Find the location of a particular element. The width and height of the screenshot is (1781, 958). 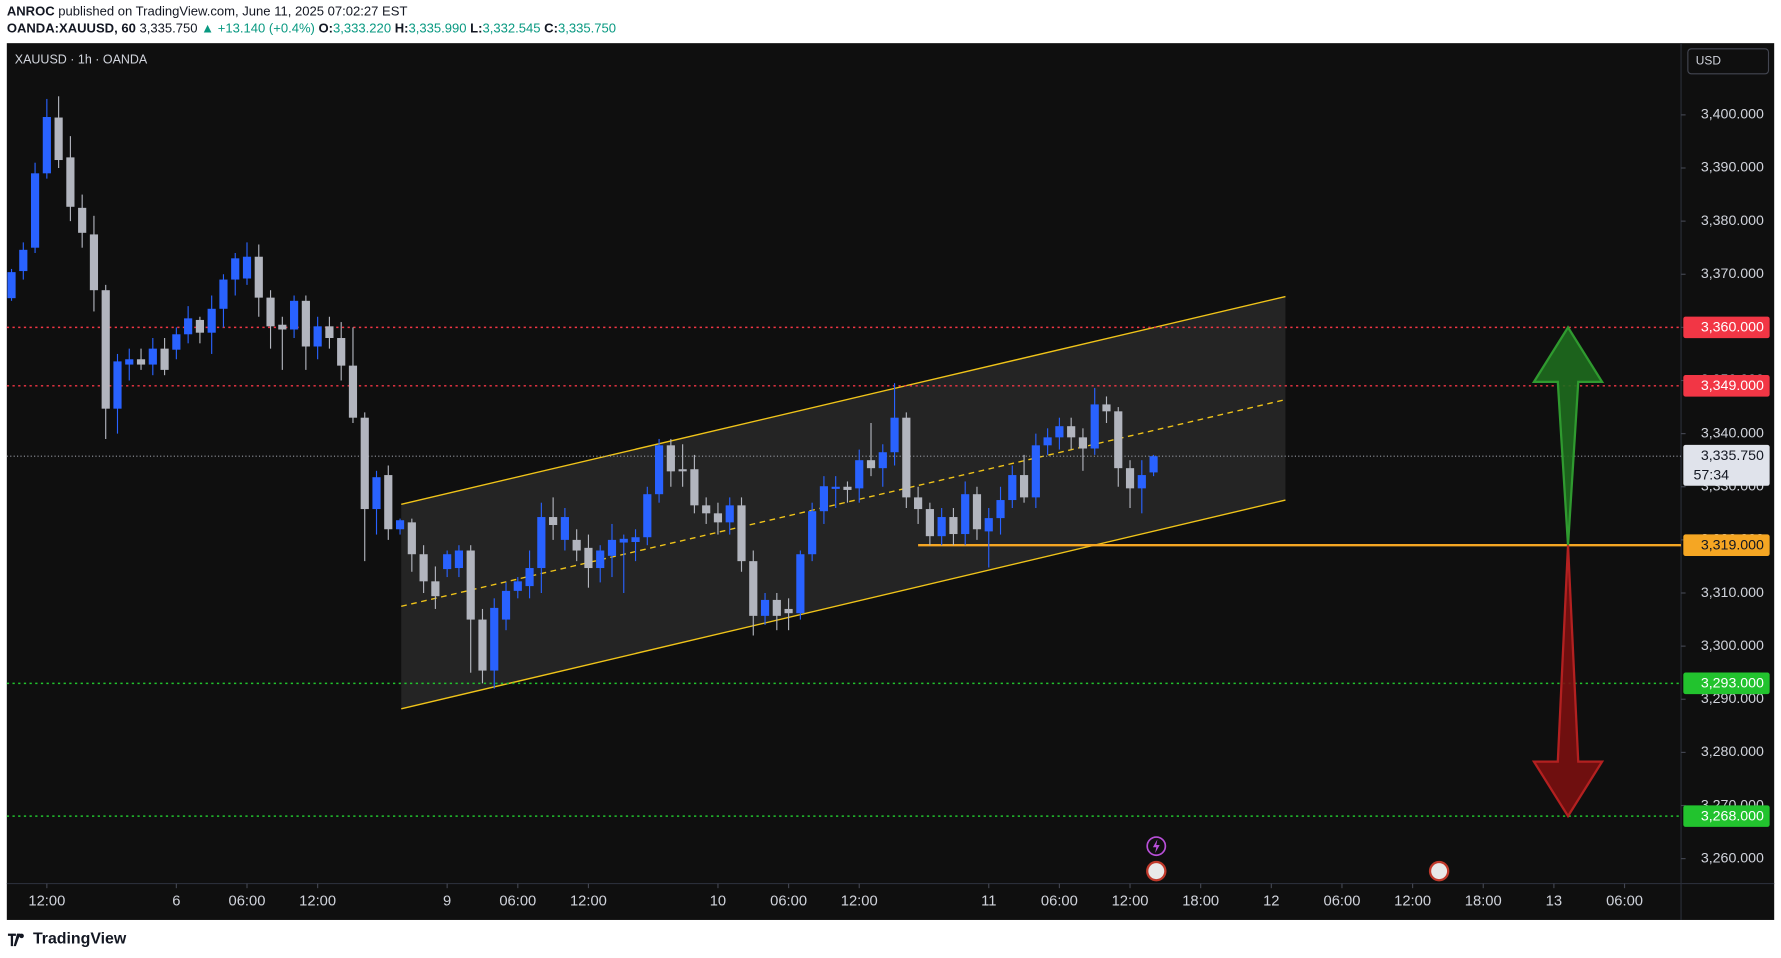

y-tick-label: 3,400.000 is located at coordinates (1732, 115).